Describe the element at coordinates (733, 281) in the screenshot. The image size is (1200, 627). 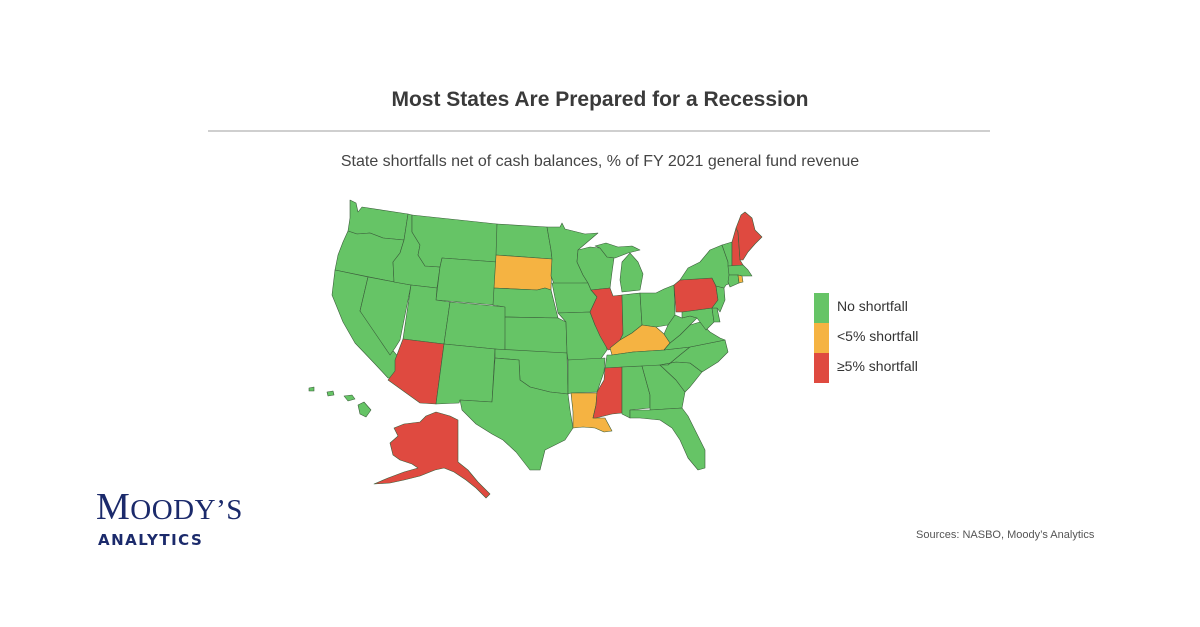
I see `state-connecticut` at that location.